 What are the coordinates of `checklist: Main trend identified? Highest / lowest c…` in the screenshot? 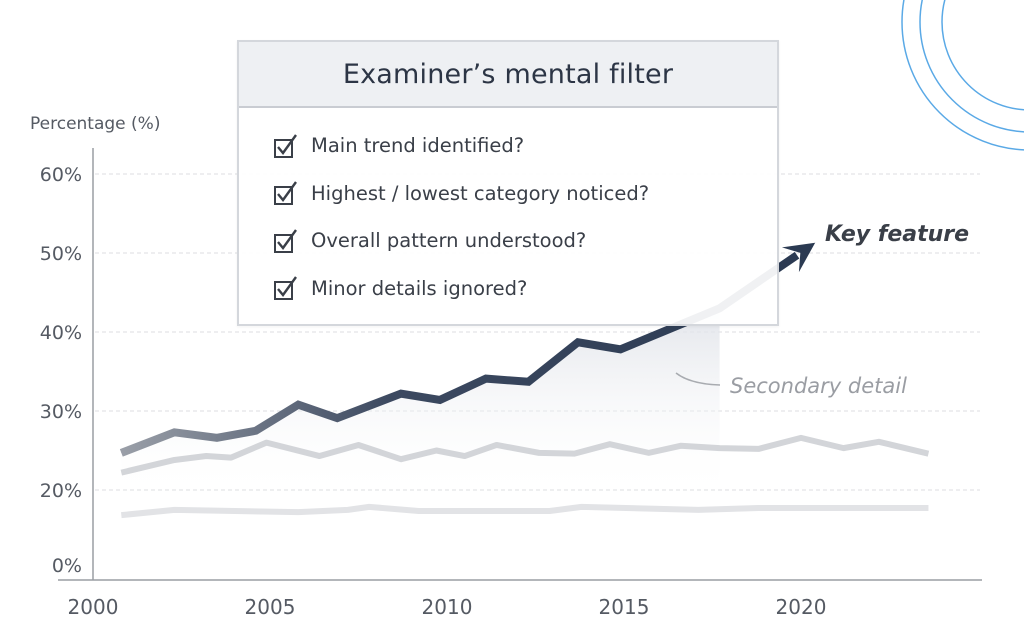 It's located at (525, 217).